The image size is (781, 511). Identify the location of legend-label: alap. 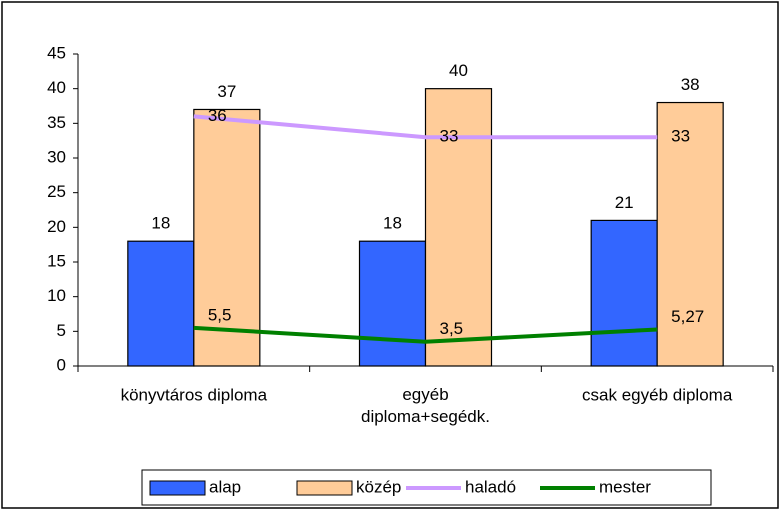
(225, 486).